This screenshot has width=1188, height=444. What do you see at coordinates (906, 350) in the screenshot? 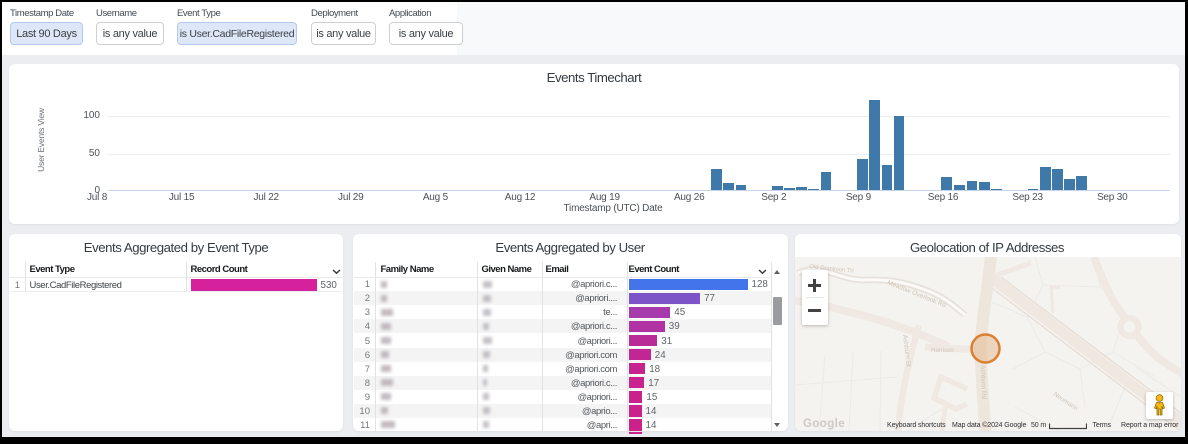
I see `svg-text: Ashburn St` at bounding box center [906, 350].